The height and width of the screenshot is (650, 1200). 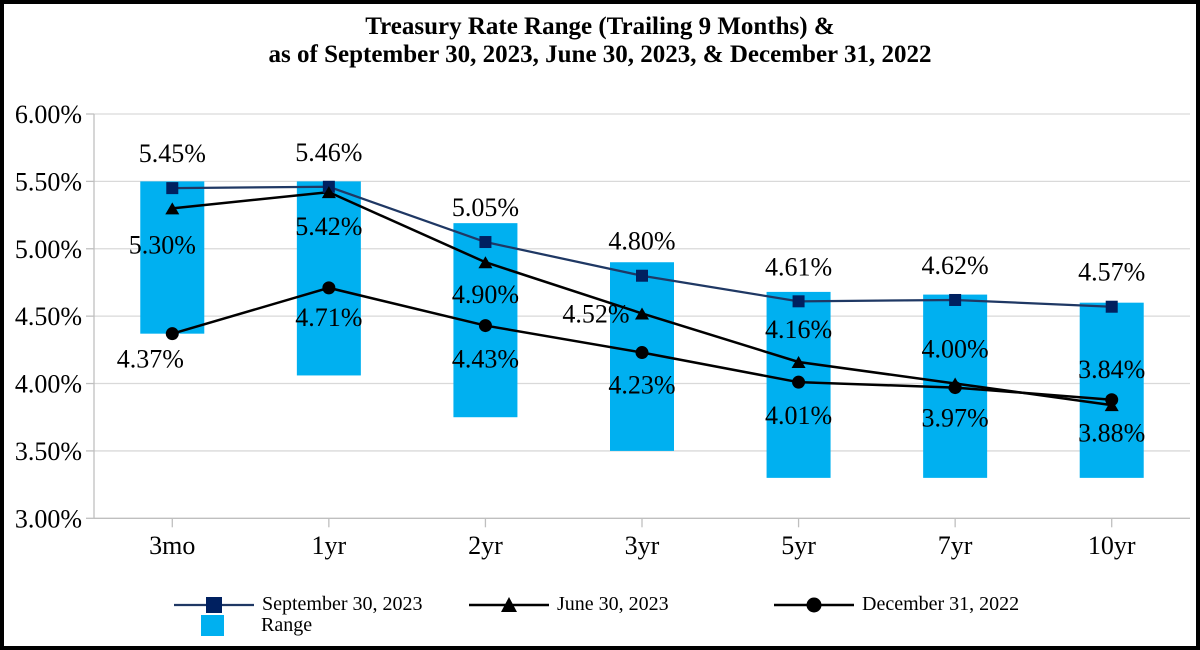 I want to click on legend-swatch-triangle-line-icon, so click(x=509, y=604).